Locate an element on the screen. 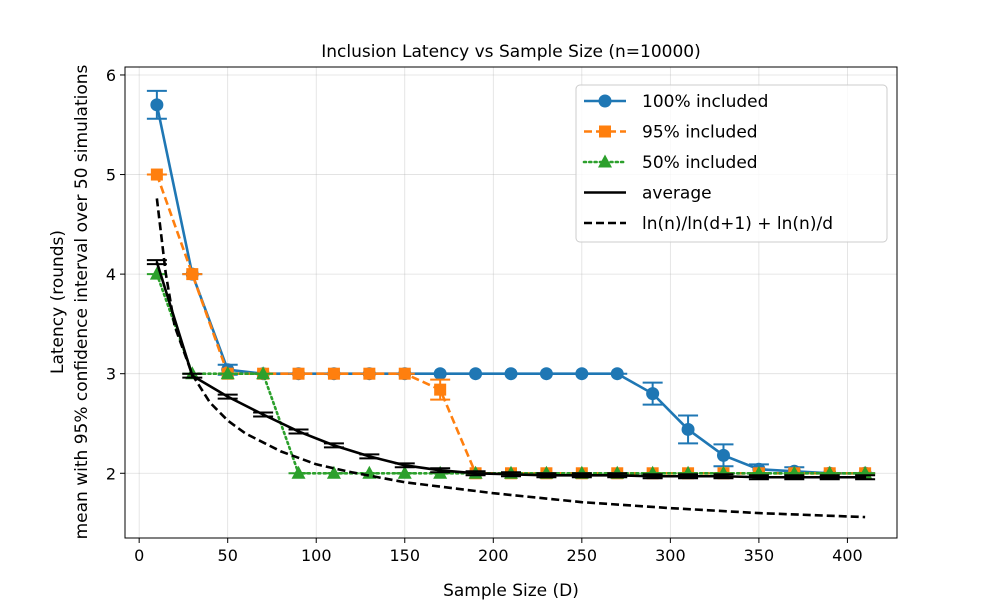 The width and height of the screenshot is (997, 604). y-tick-label: 6 is located at coordinates (111, 75).